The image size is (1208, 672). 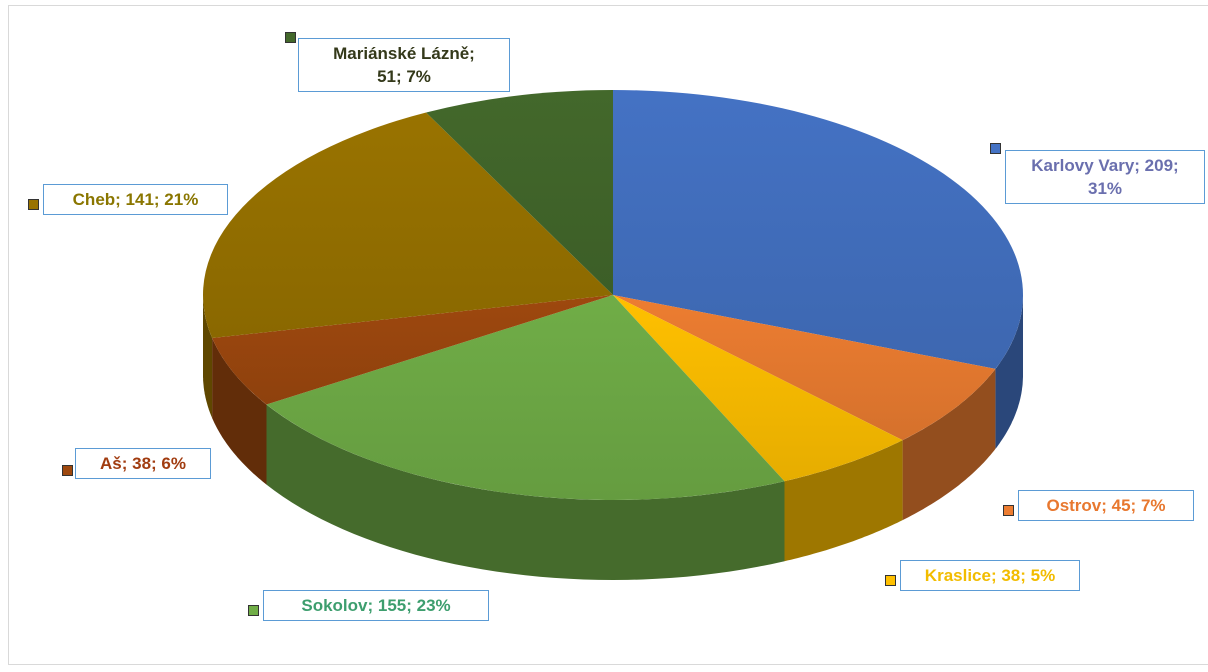 I want to click on data-label: Aš; 38; 6%, so click(x=143, y=463).